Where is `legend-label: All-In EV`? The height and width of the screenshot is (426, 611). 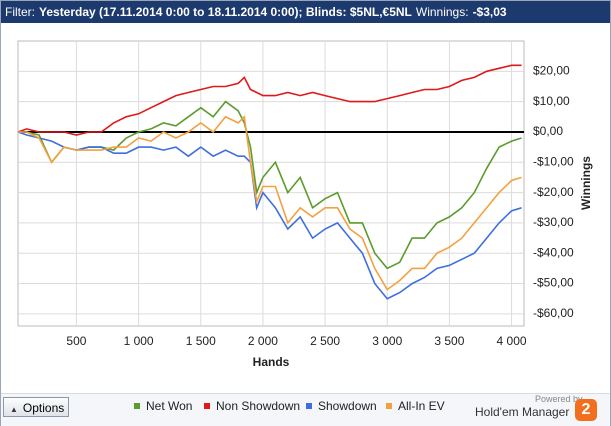
legend-label: All-In EV is located at coordinates (421, 406).